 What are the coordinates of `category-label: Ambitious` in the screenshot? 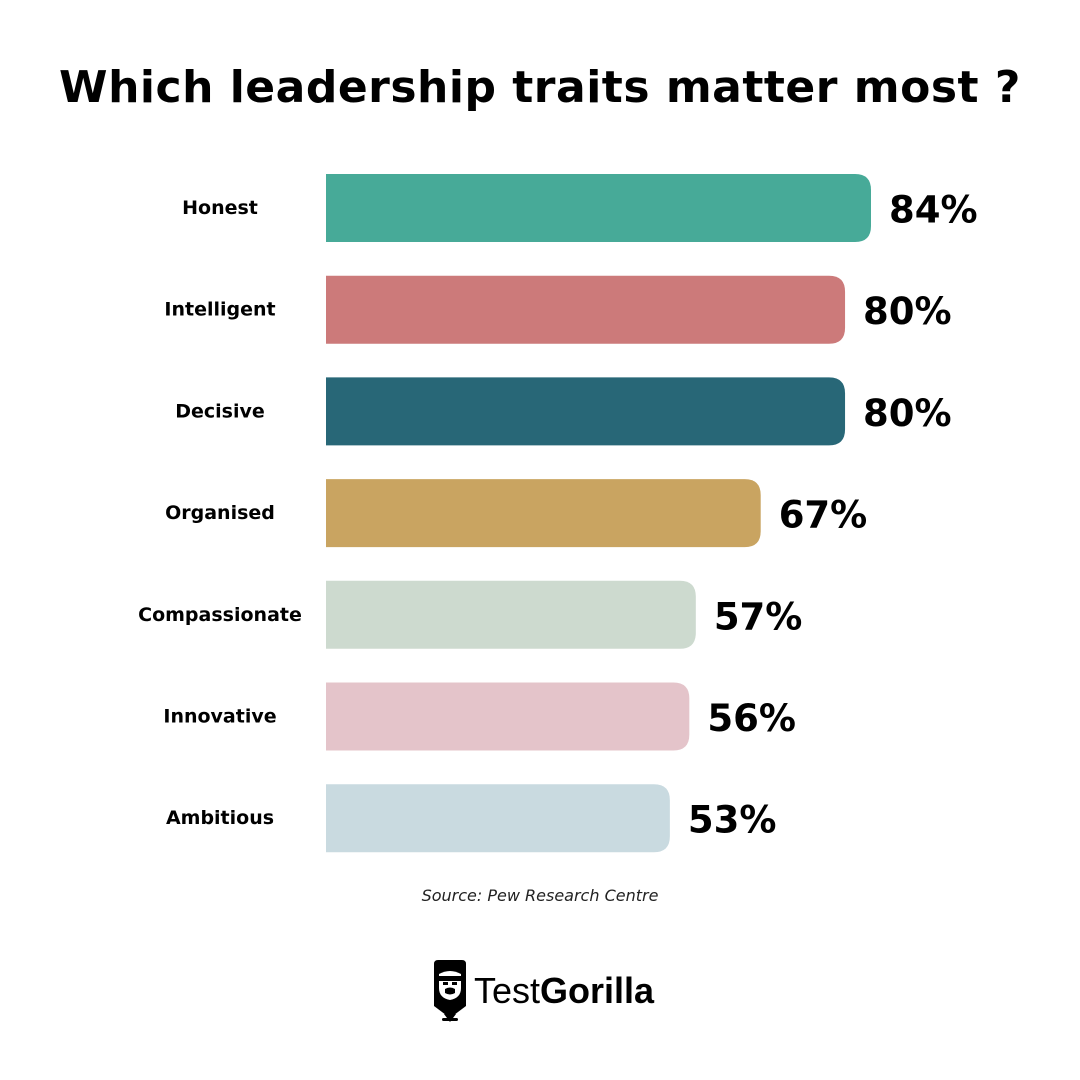 It's located at (220, 818).